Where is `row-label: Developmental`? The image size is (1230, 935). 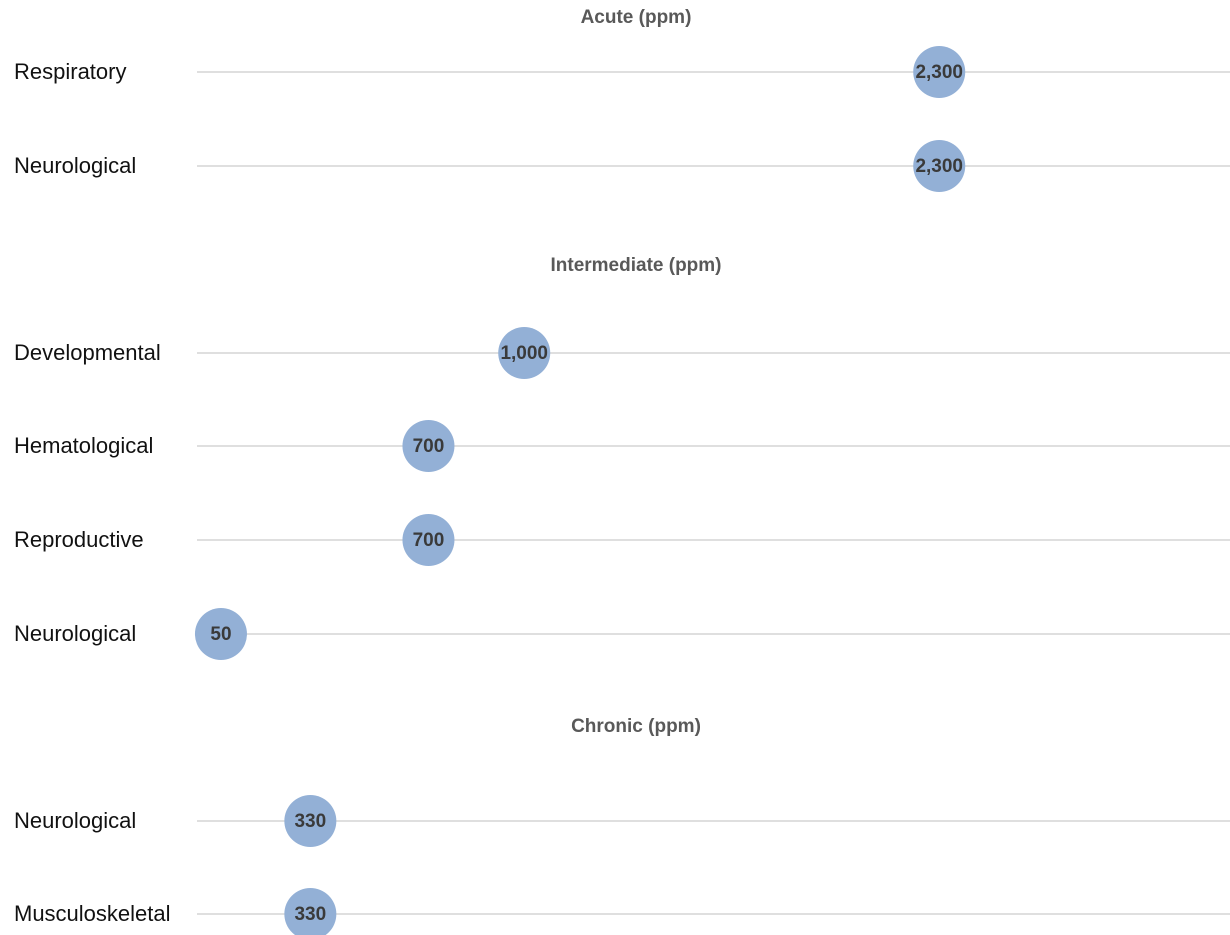
row-label: Developmental is located at coordinates (87, 352).